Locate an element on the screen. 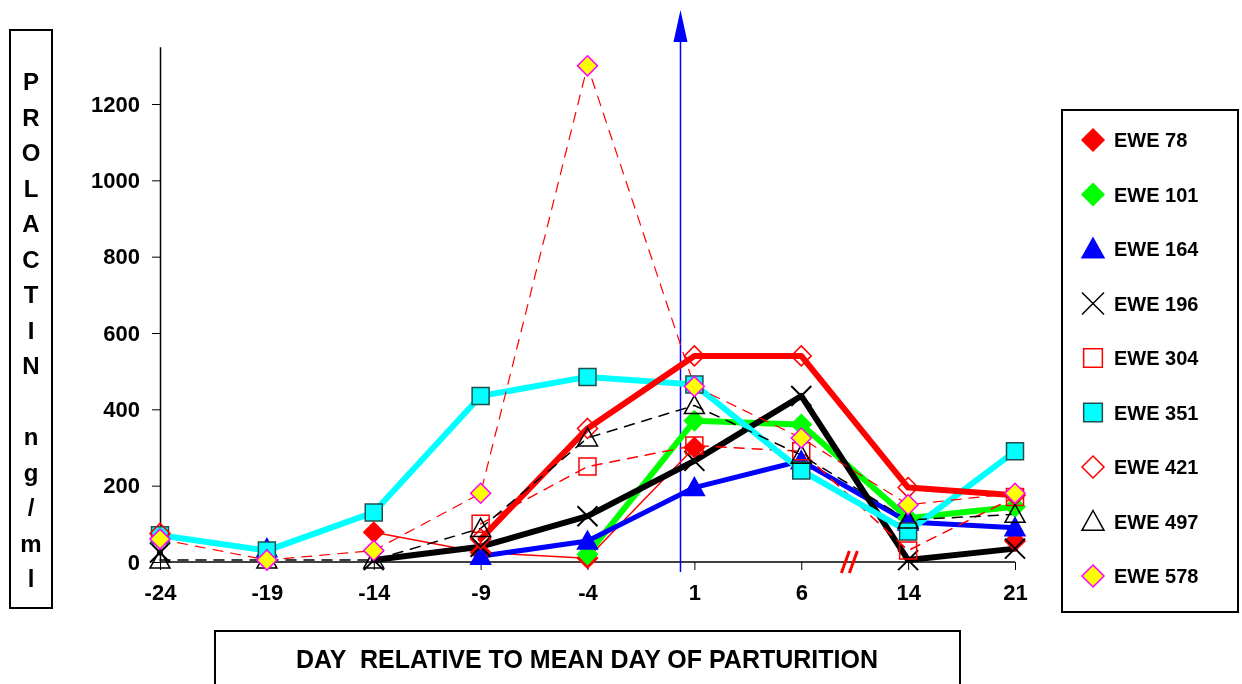 The image size is (1242, 684). y-tick-label: 1200 is located at coordinates (115, 104).